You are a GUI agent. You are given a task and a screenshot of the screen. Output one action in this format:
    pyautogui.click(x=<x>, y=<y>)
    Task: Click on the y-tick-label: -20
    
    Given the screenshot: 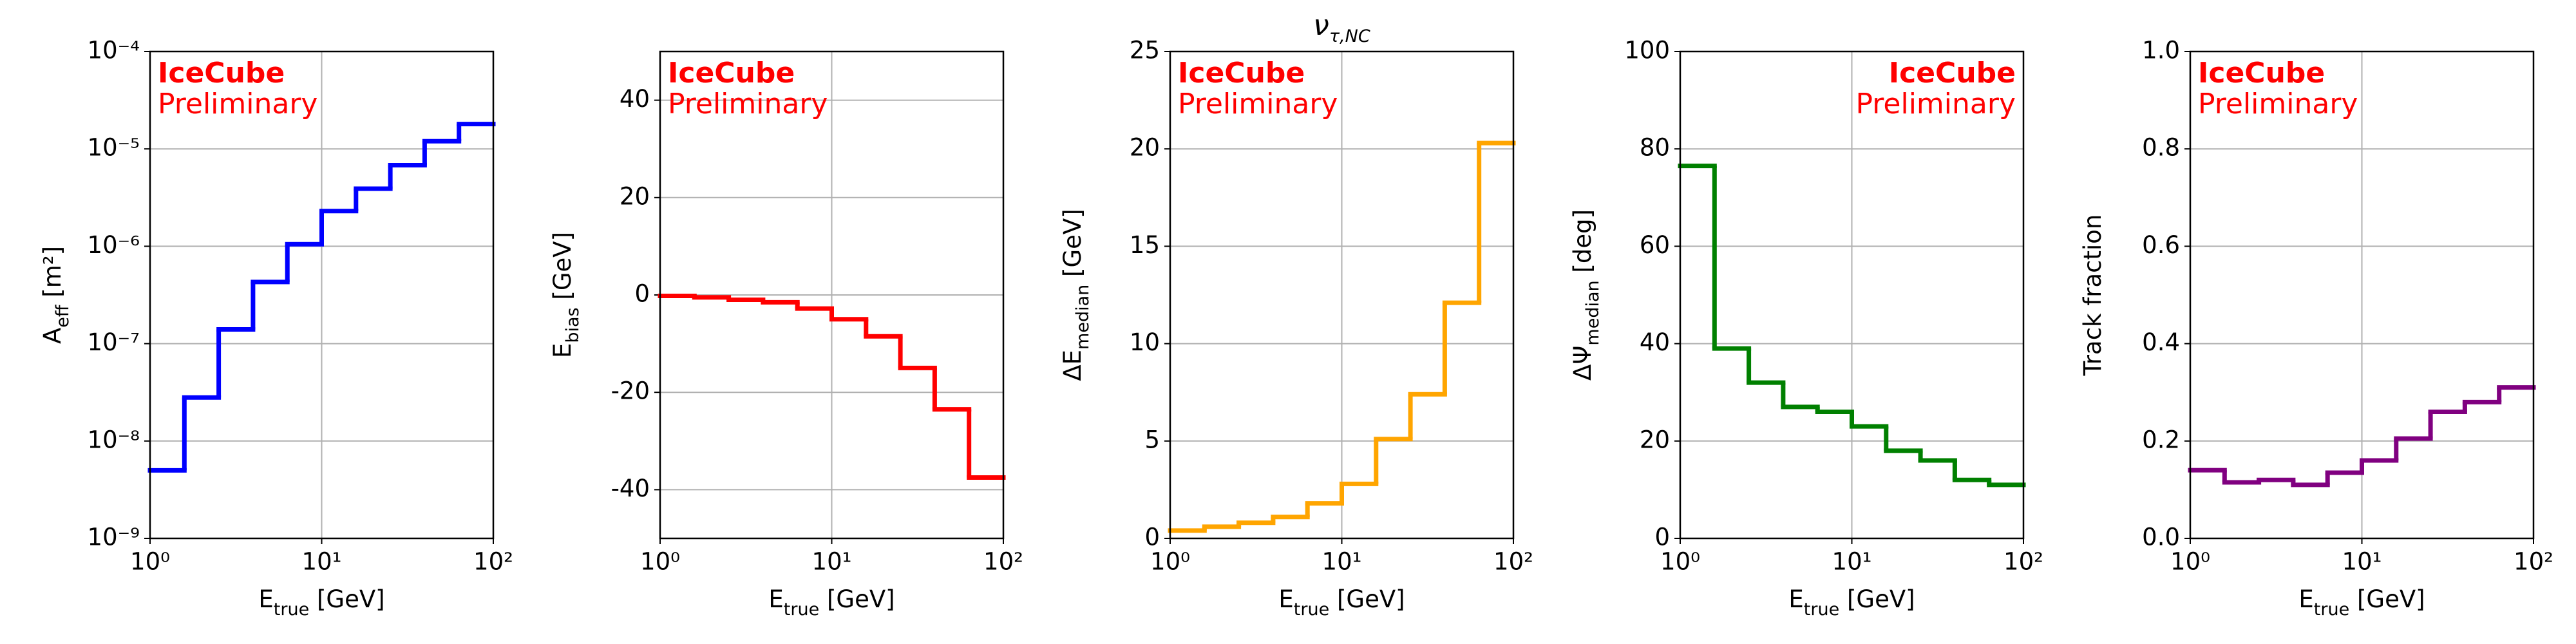 What is the action you would take?
    pyautogui.click(x=630, y=391)
    